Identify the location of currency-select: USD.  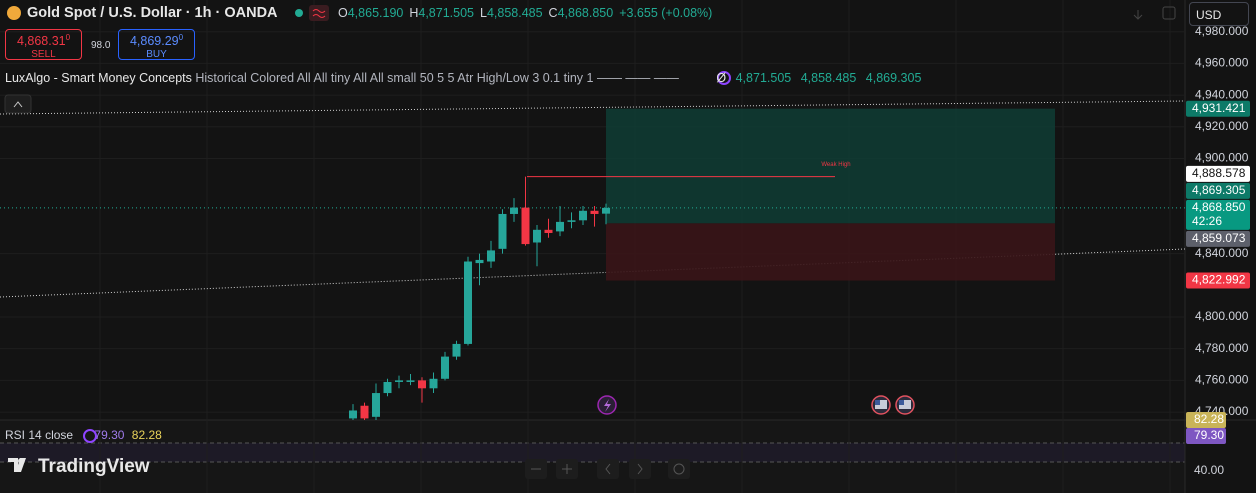
(1219, 14).